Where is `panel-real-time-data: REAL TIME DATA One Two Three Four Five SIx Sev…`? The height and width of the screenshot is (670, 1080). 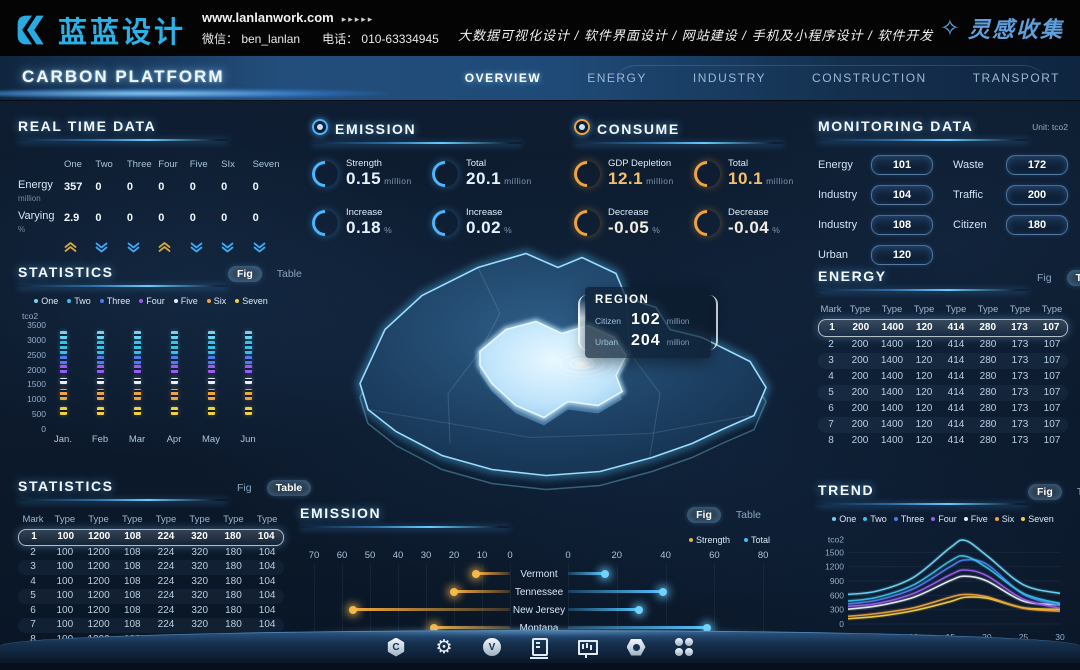
panel-real-time-data: REAL TIME DATA One Two Three Four Five SIx Sev… is located at coordinates (151, 188).